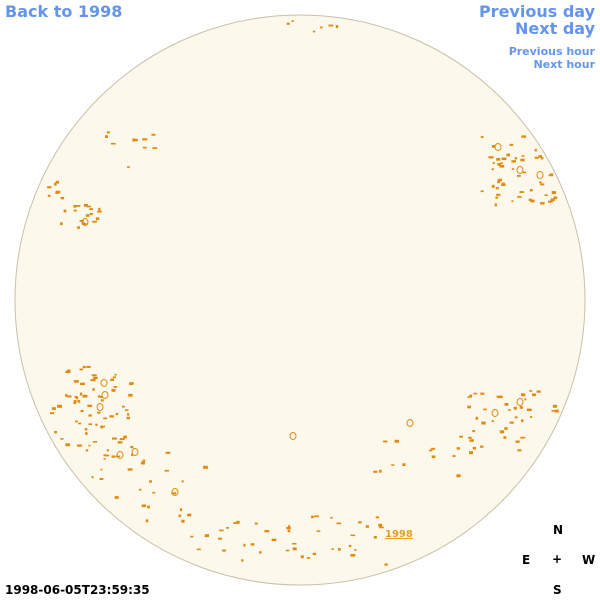  What do you see at coordinates (555, 28) in the screenshot?
I see `next-day-link: Next day` at bounding box center [555, 28].